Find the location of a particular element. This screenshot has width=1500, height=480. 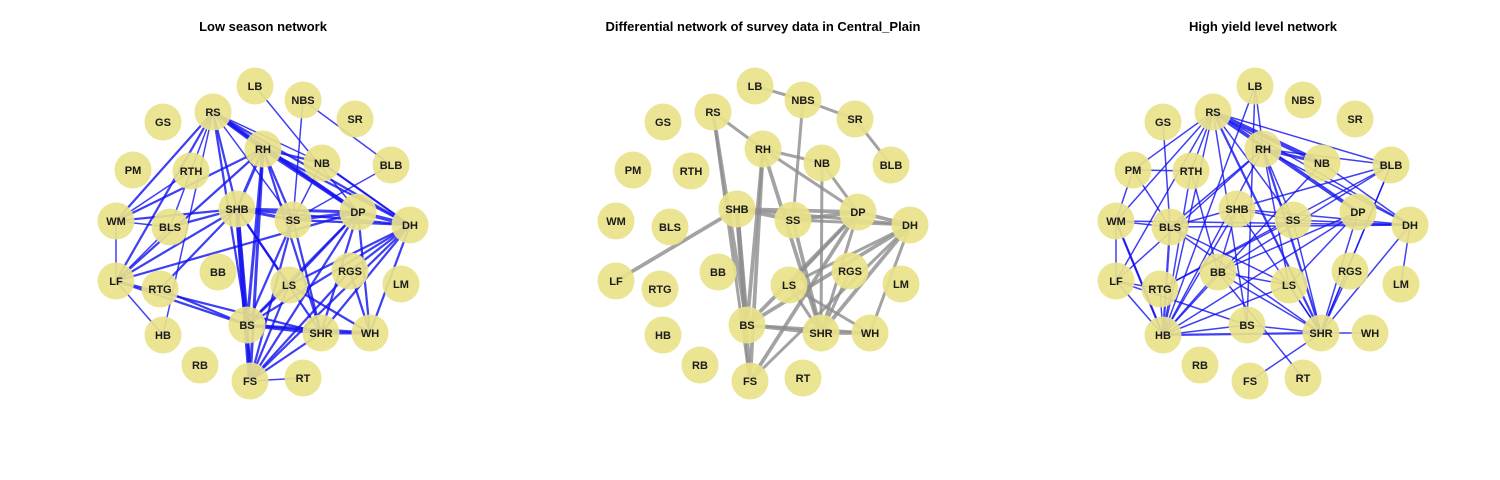

edge-DH-FS is located at coordinates (830, 303).